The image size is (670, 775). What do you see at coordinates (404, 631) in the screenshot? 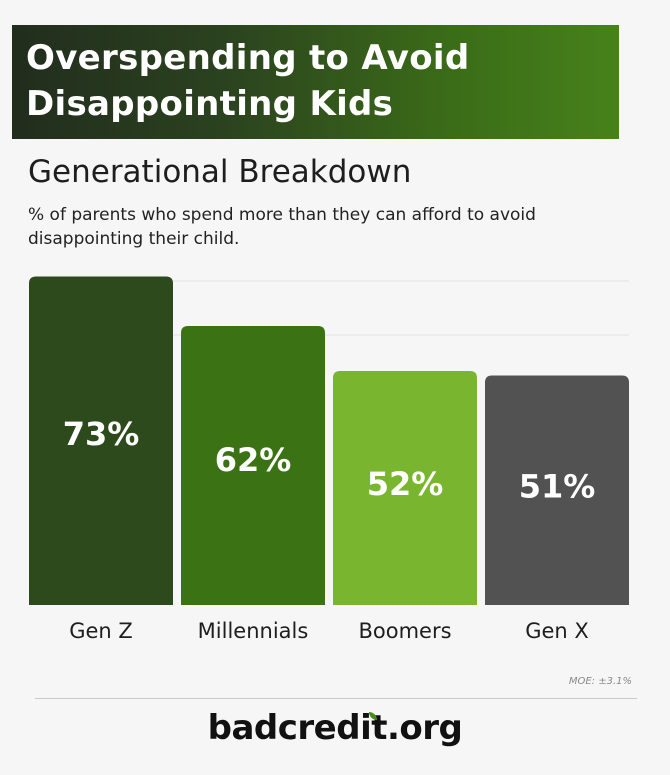
I see `category-label: Boomers` at bounding box center [404, 631].